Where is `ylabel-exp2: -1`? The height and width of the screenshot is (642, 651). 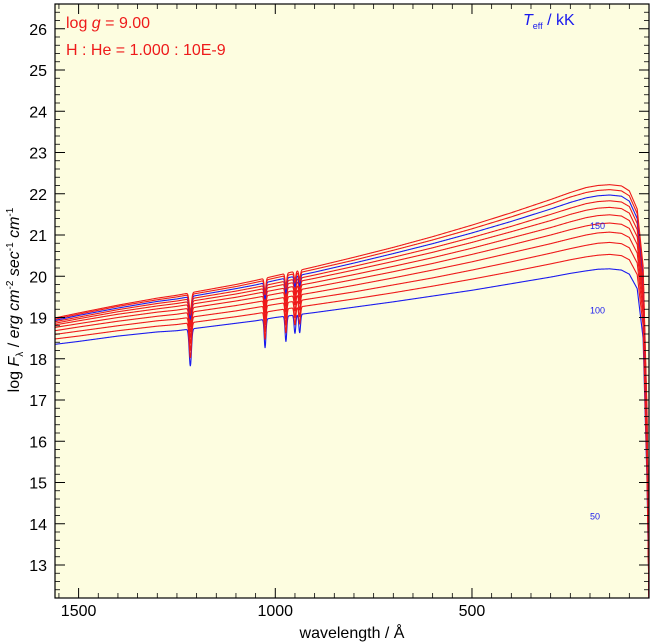
ylabel-exp2: -1 is located at coordinates (10, 246).